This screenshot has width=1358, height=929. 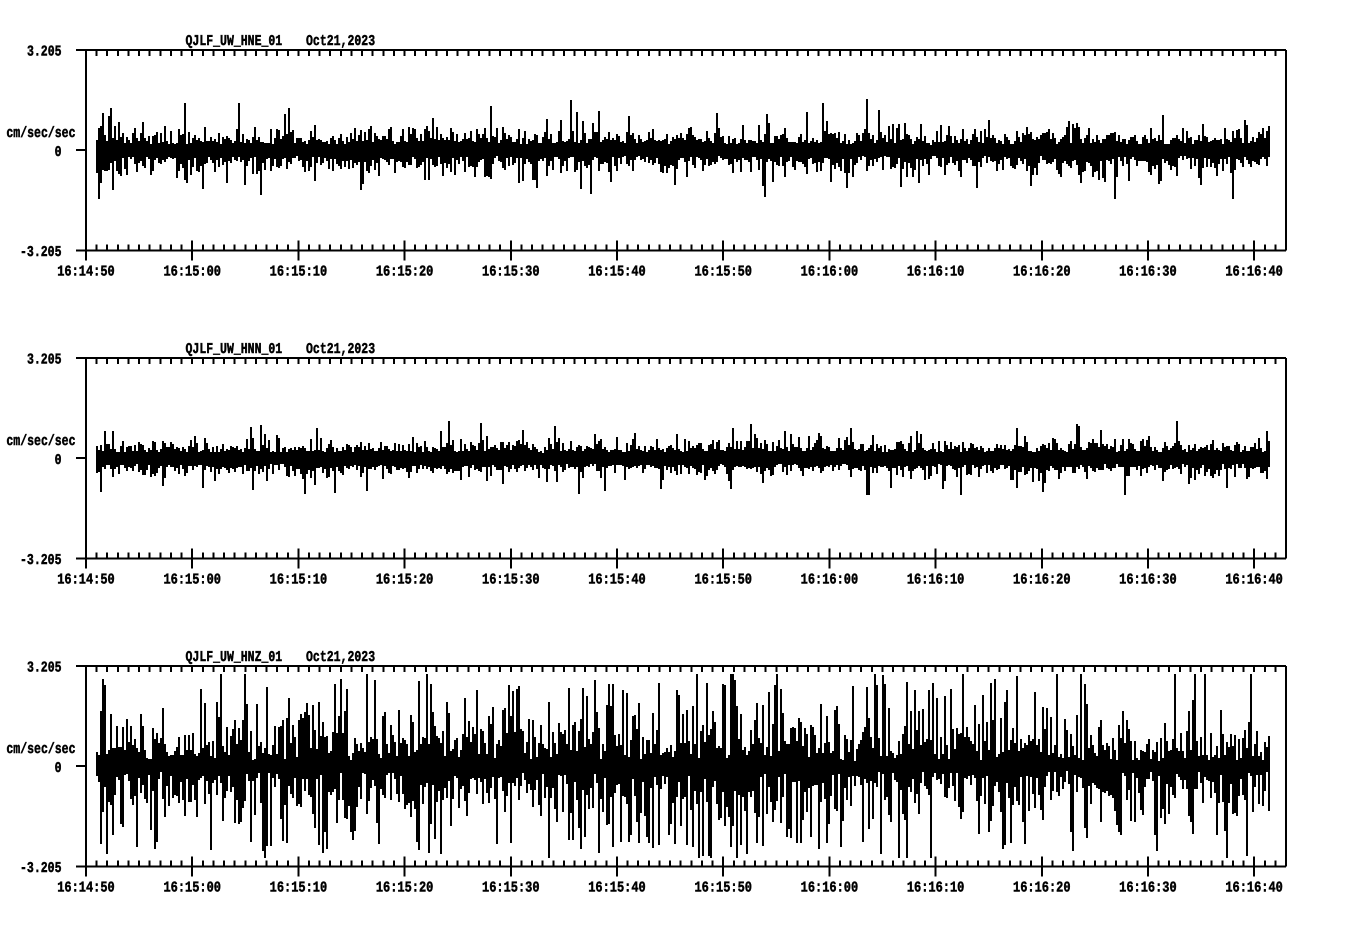 What do you see at coordinates (234, 657) in the screenshot?
I see `svg-text: QJLF_UW_HNZ_01` at bounding box center [234, 657].